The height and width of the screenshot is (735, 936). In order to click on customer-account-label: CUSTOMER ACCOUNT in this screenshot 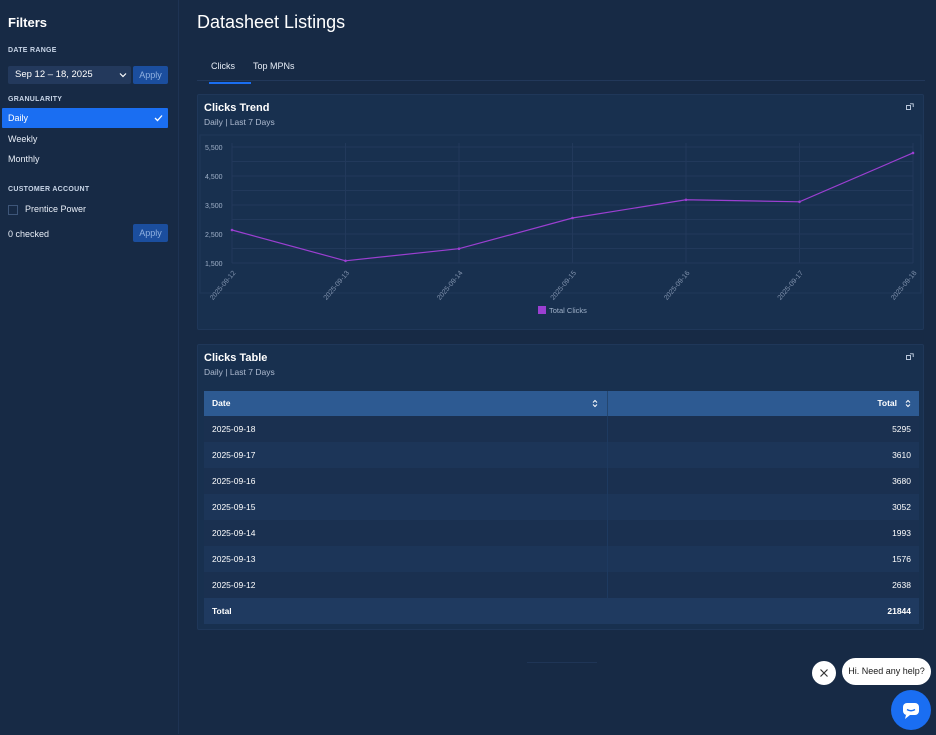, I will do `click(49, 189)`.